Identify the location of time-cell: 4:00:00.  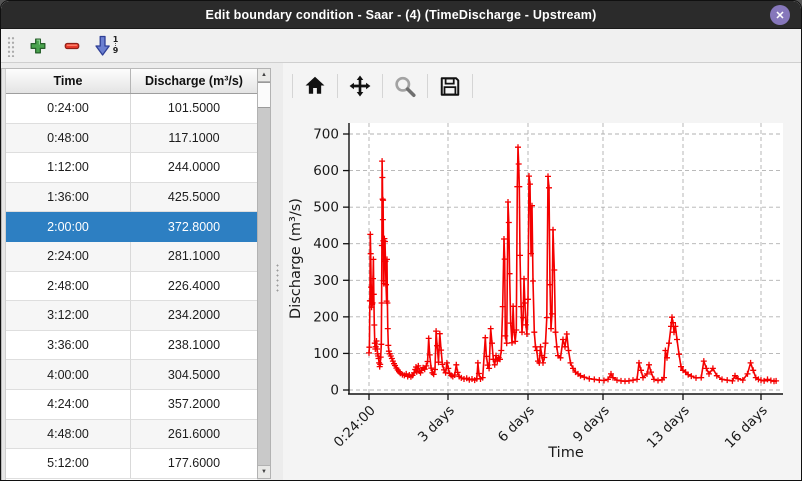
(68, 375).